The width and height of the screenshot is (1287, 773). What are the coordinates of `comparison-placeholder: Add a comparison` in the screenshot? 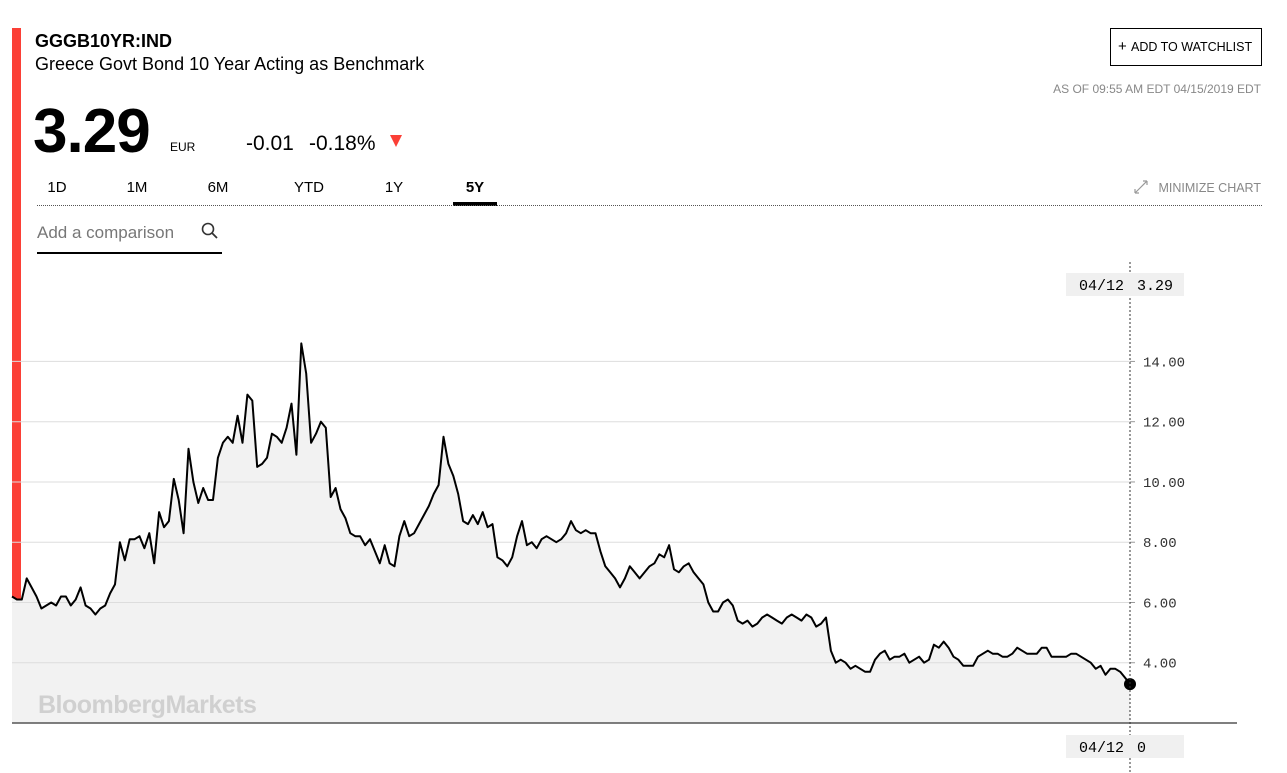 It's located at (105, 232).